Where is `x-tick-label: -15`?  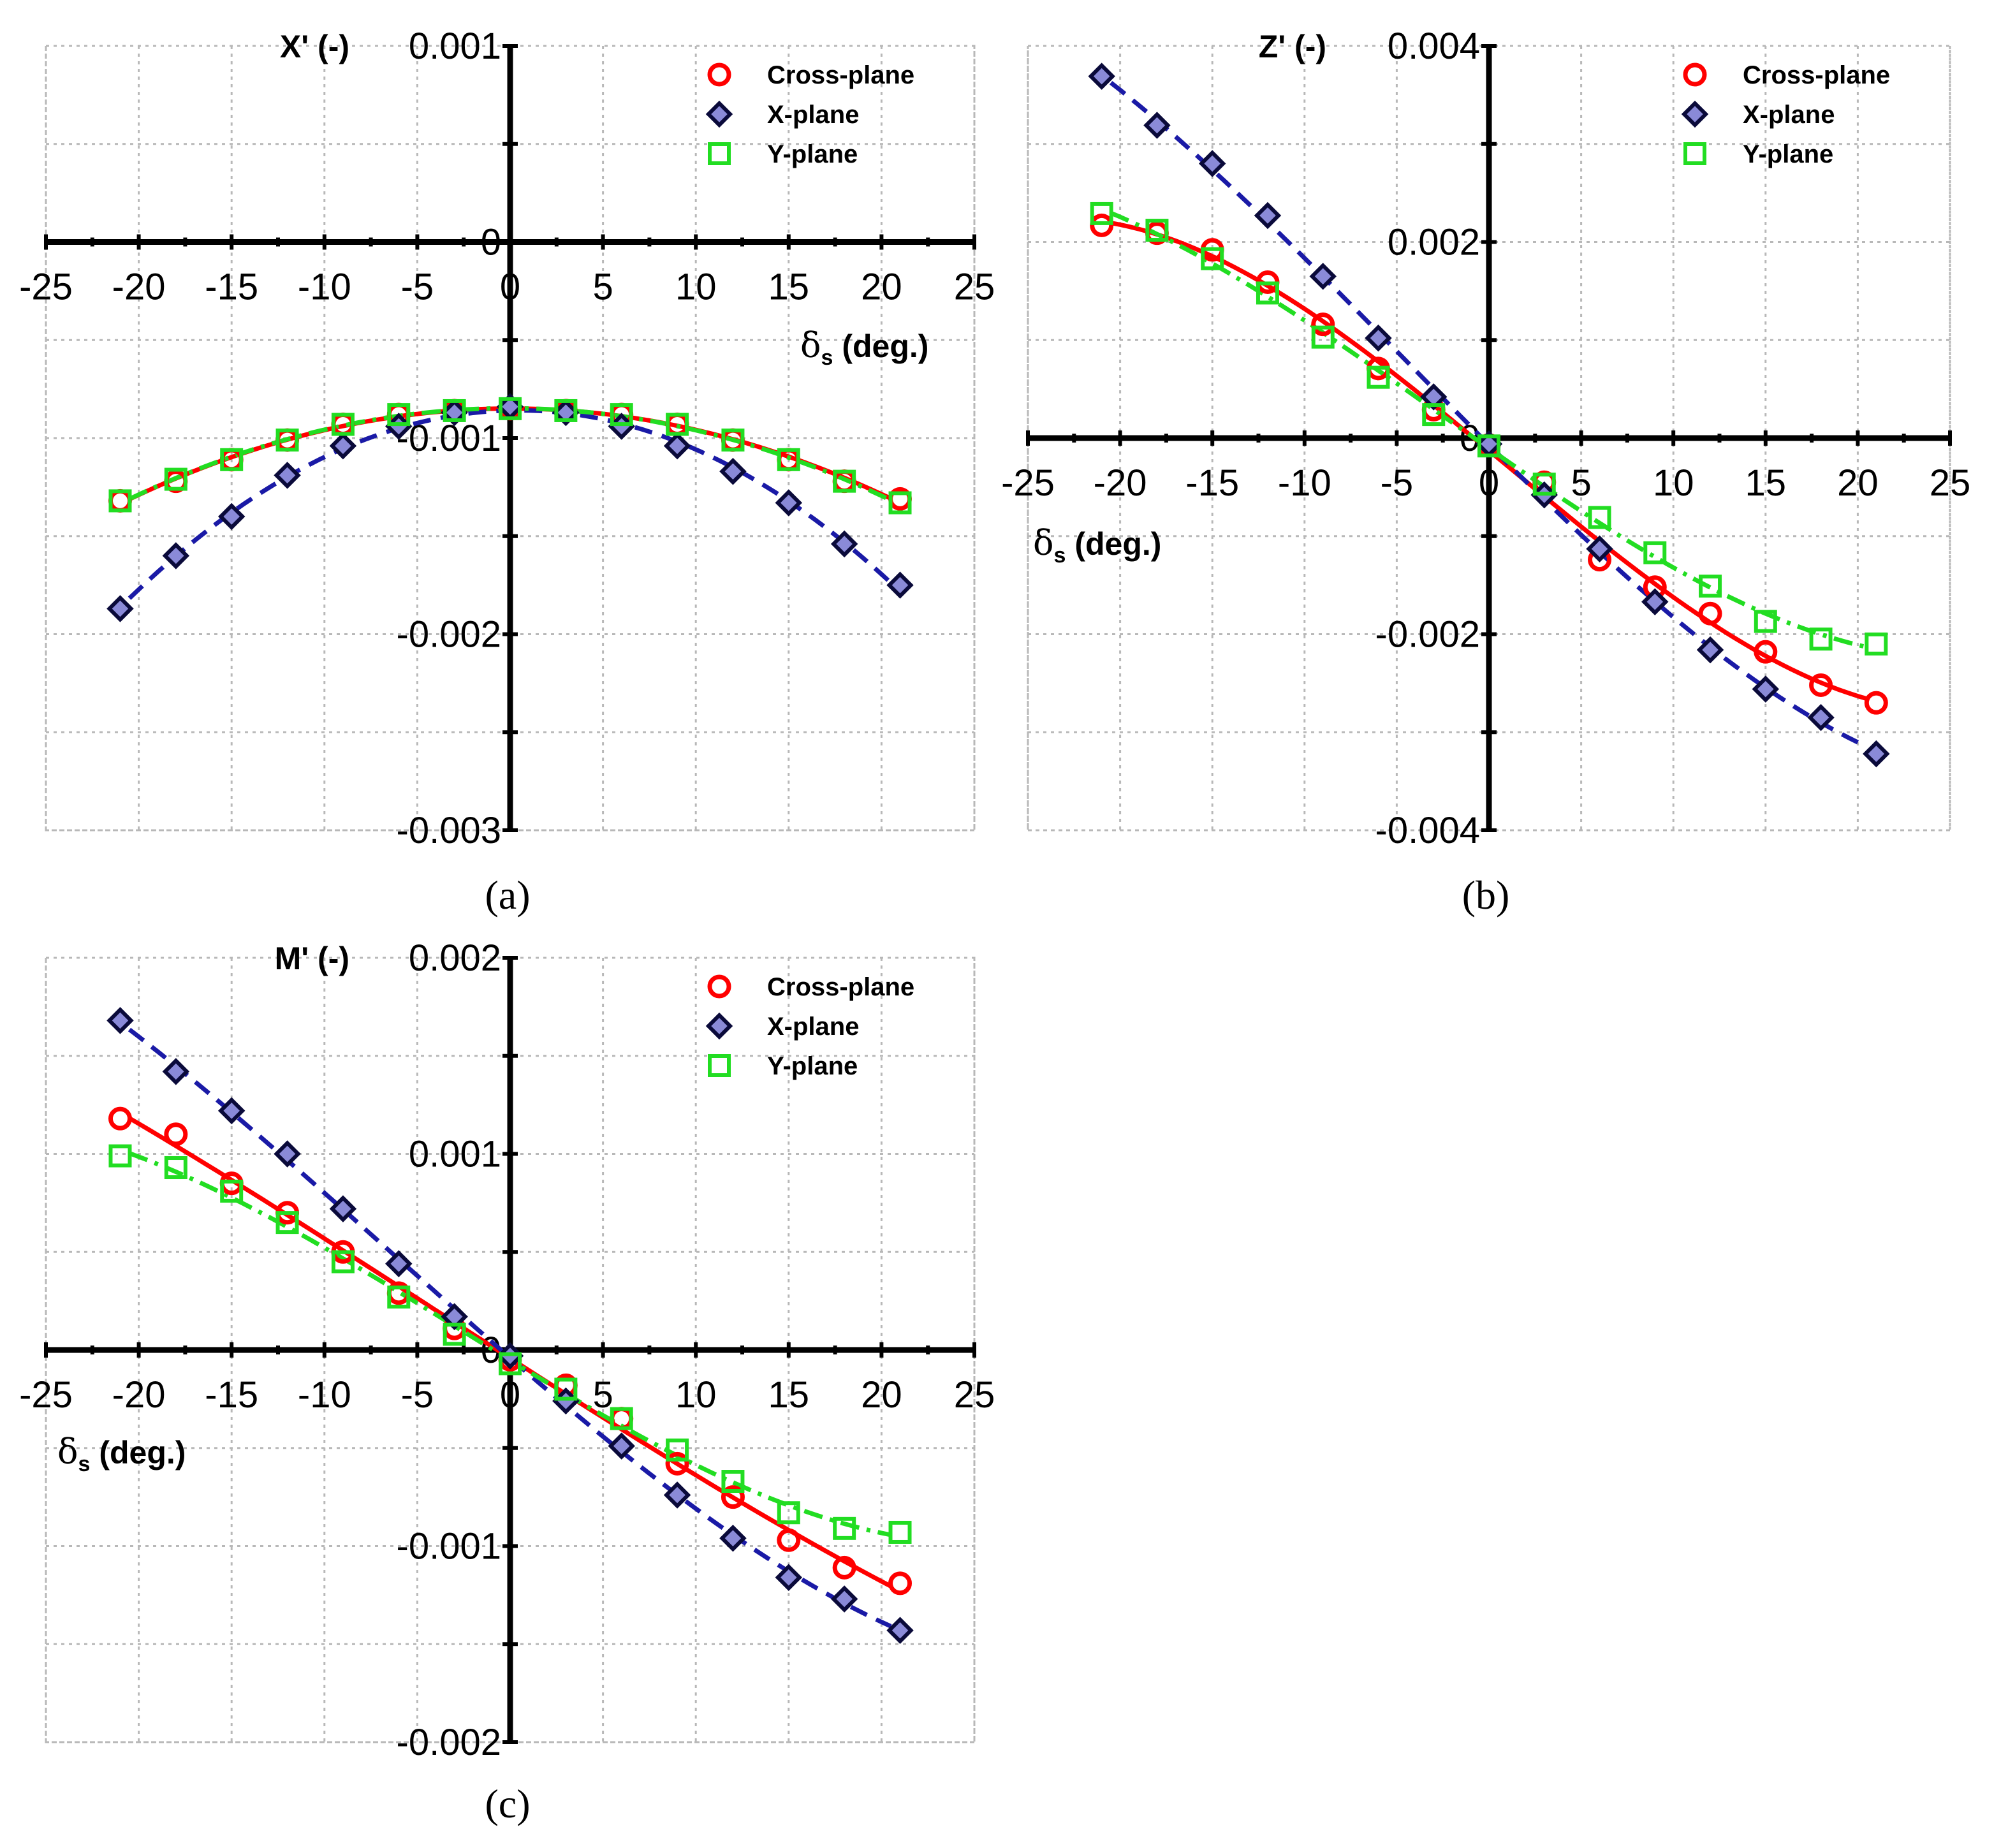
x-tick-label: -15 is located at coordinates (231, 1395).